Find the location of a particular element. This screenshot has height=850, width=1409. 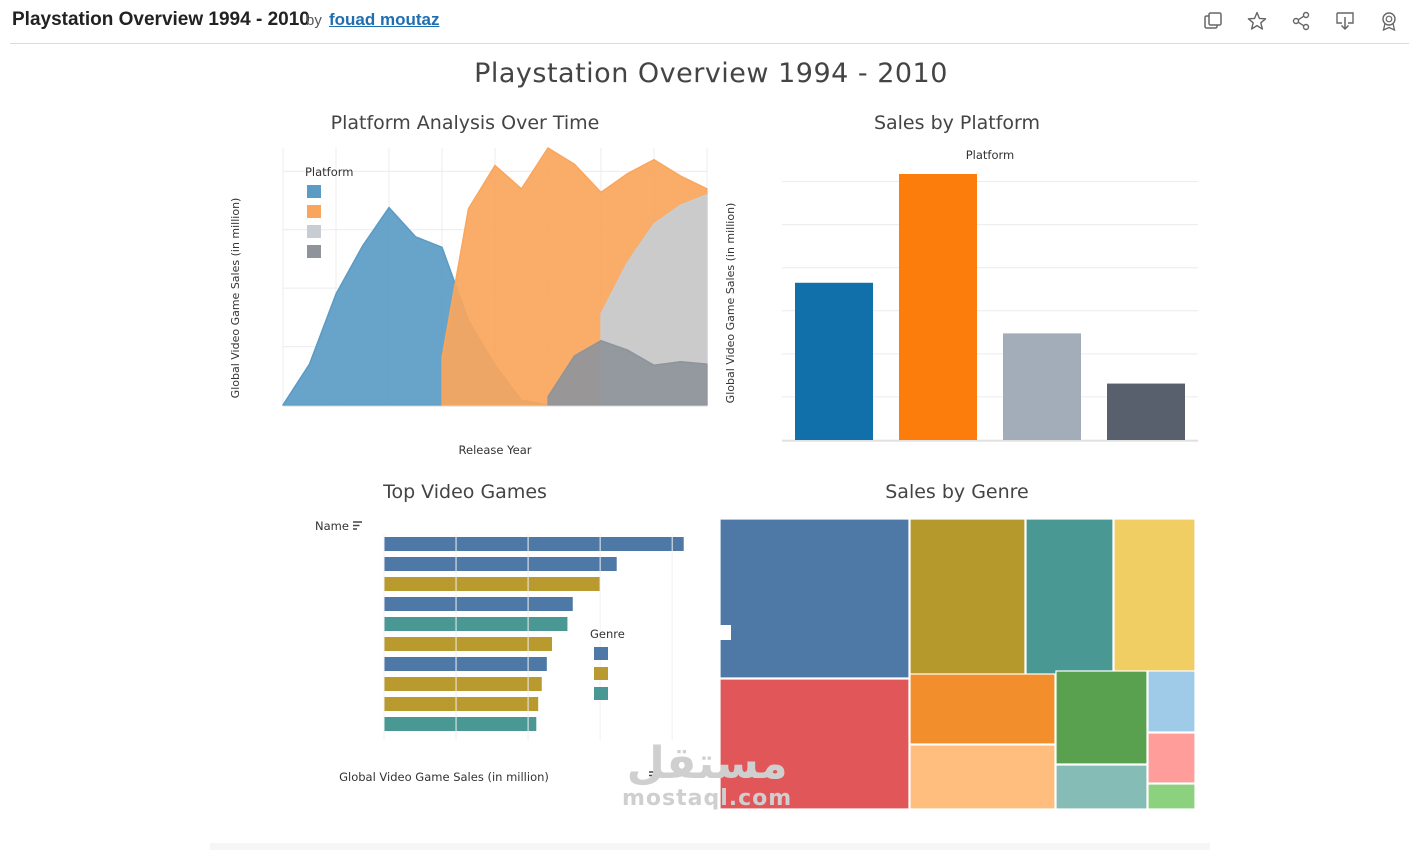

name-header: Name is located at coordinates (332, 526).